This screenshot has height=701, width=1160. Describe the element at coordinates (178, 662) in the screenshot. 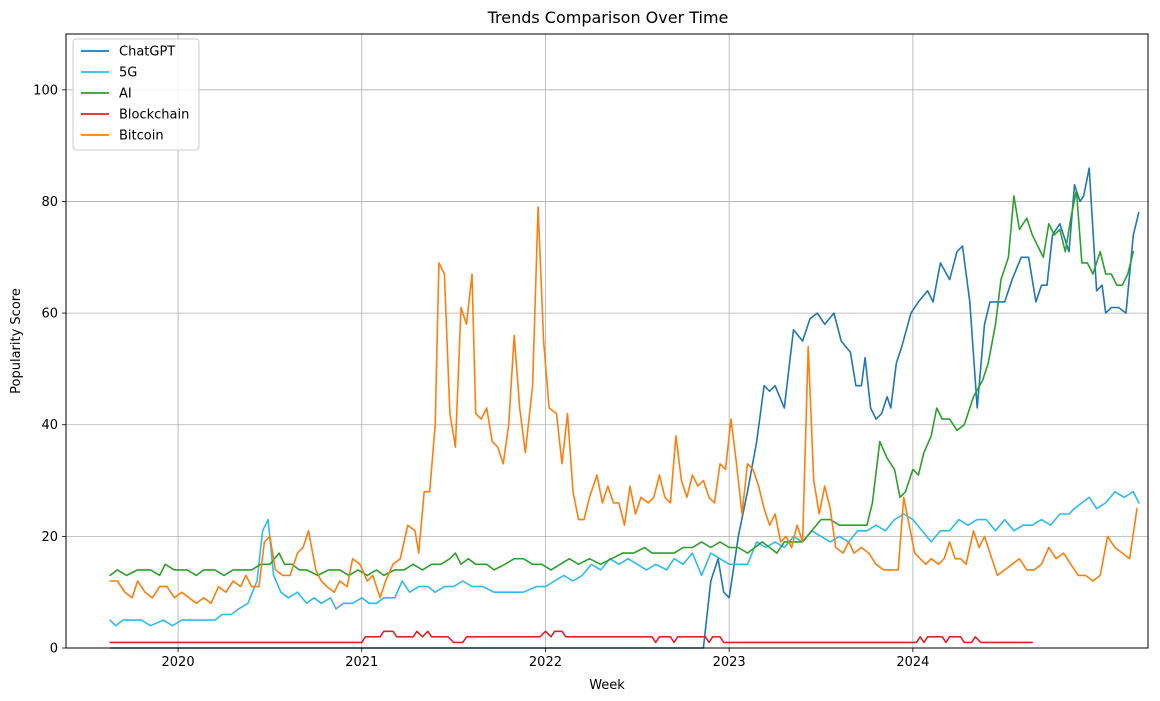

I see `x-tick-label: 2020` at that location.